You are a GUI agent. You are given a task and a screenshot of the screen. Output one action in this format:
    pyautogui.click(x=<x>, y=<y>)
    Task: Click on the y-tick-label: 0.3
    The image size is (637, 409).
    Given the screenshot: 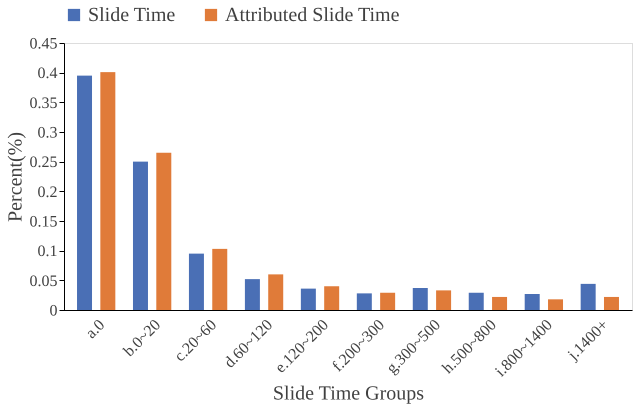 What is the action you would take?
    pyautogui.click(x=48, y=133)
    